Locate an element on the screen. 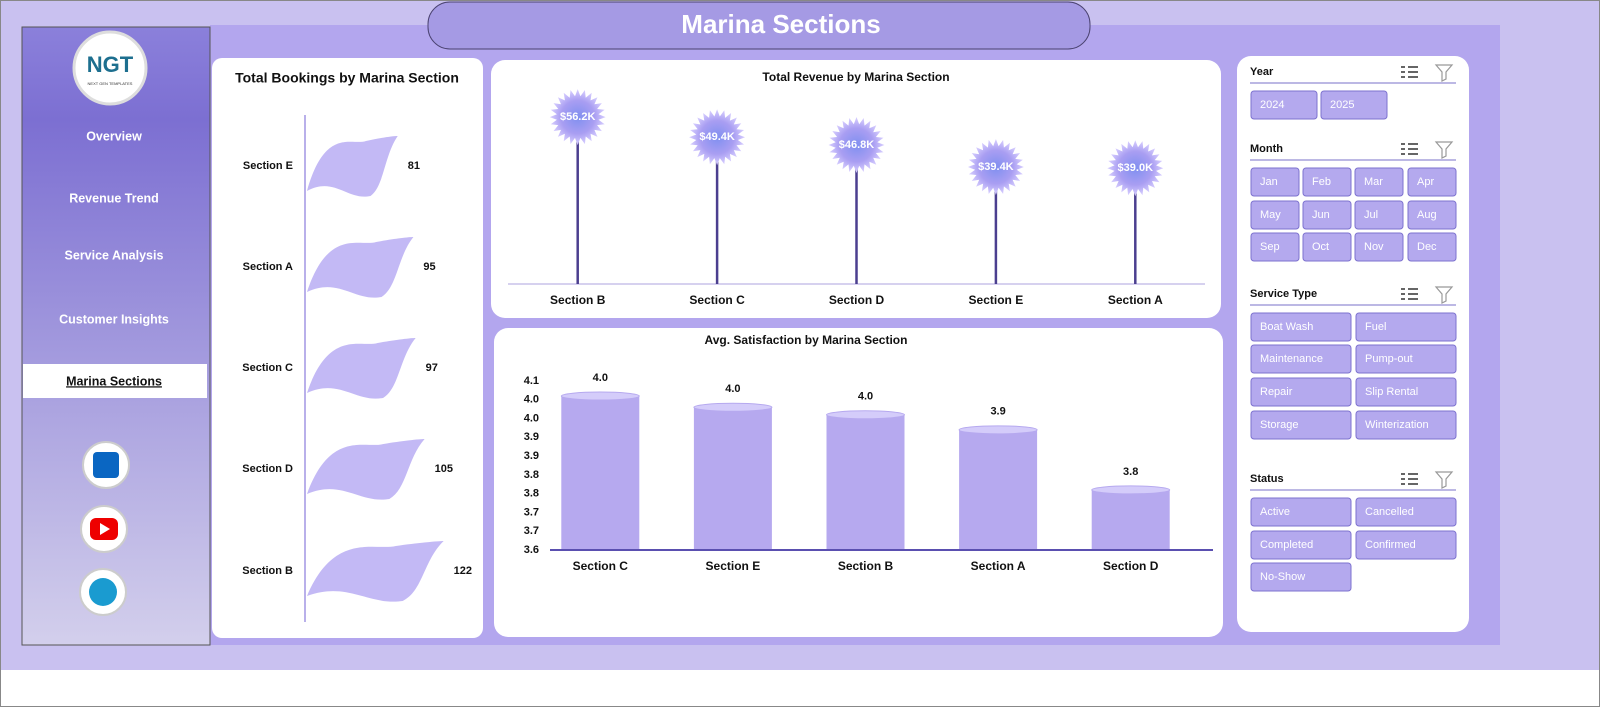 The width and height of the screenshot is (1600, 712). value-label: 95 is located at coordinates (429, 267).